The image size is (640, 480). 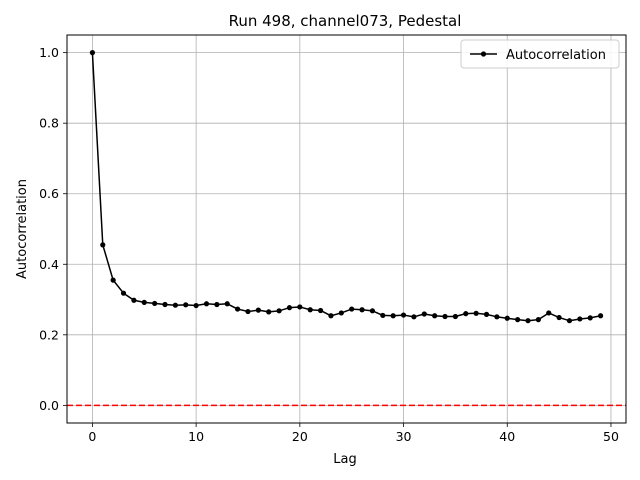 I want to click on x-tick-label: 10, so click(x=196, y=436).